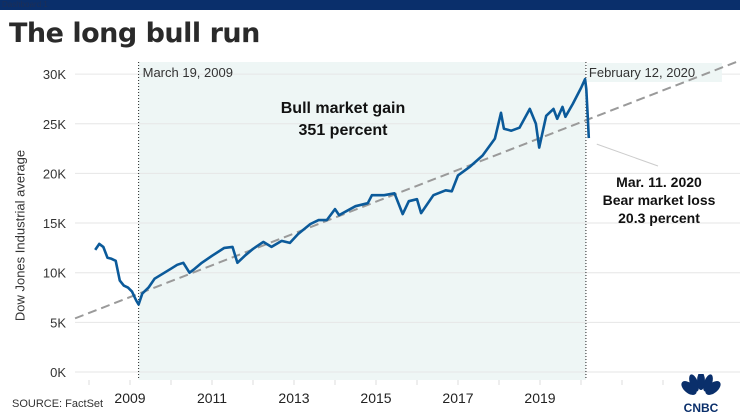 This screenshot has width=740, height=416. Describe the element at coordinates (659, 200) in the screenshot. I see `bear-annotation-line2: Bear market loss` at that location.